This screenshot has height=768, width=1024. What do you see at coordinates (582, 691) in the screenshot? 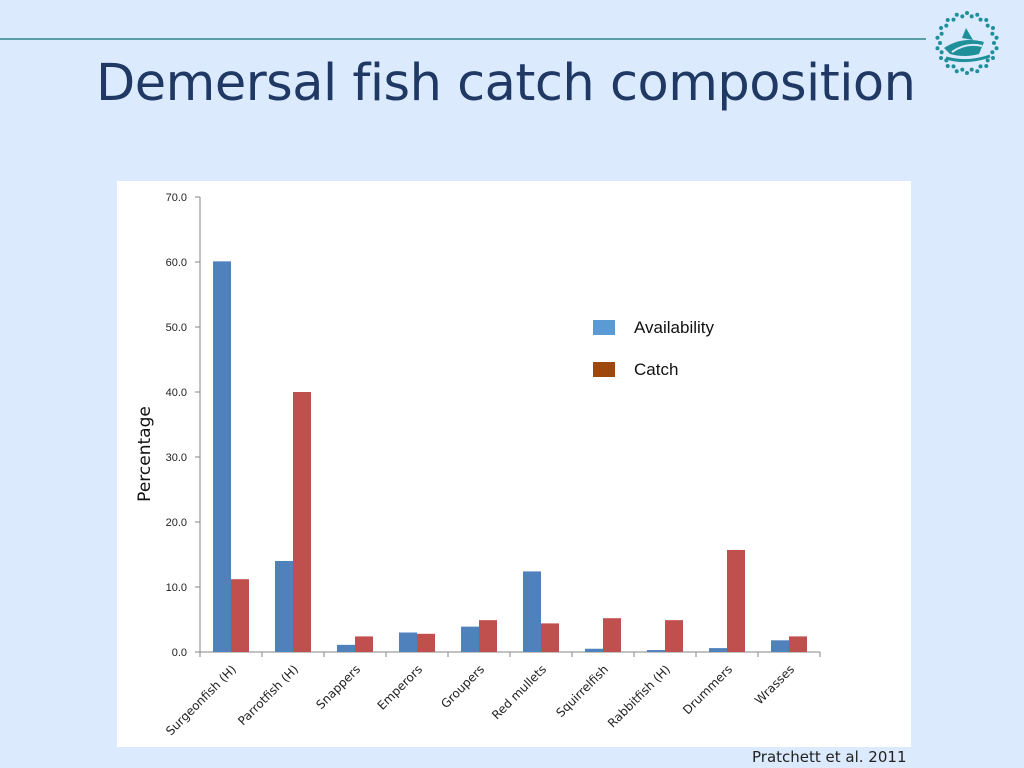
I see `x-tick-label: Squirrelfish` at bounding box center [582, 691].